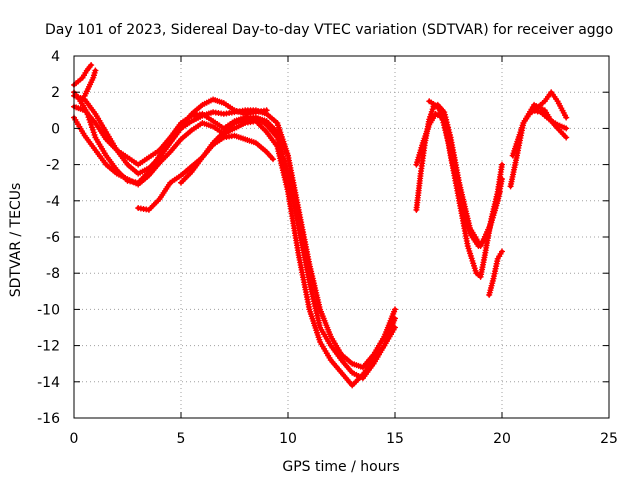  Describe the element at coordinates (55, 57) in the screenshot. I see `y-tick-label: 4` at that location.